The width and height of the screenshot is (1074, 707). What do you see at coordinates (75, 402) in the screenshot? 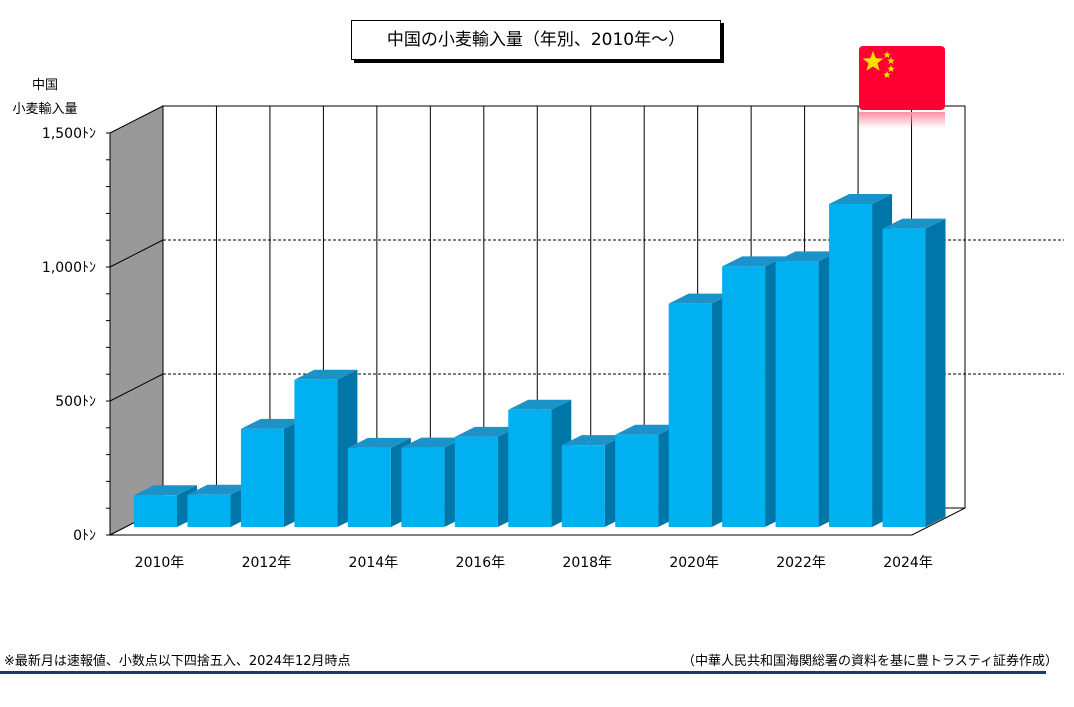
I see `y-tick-label: 500ﾄﾝ` at bounding box center [75, 402].